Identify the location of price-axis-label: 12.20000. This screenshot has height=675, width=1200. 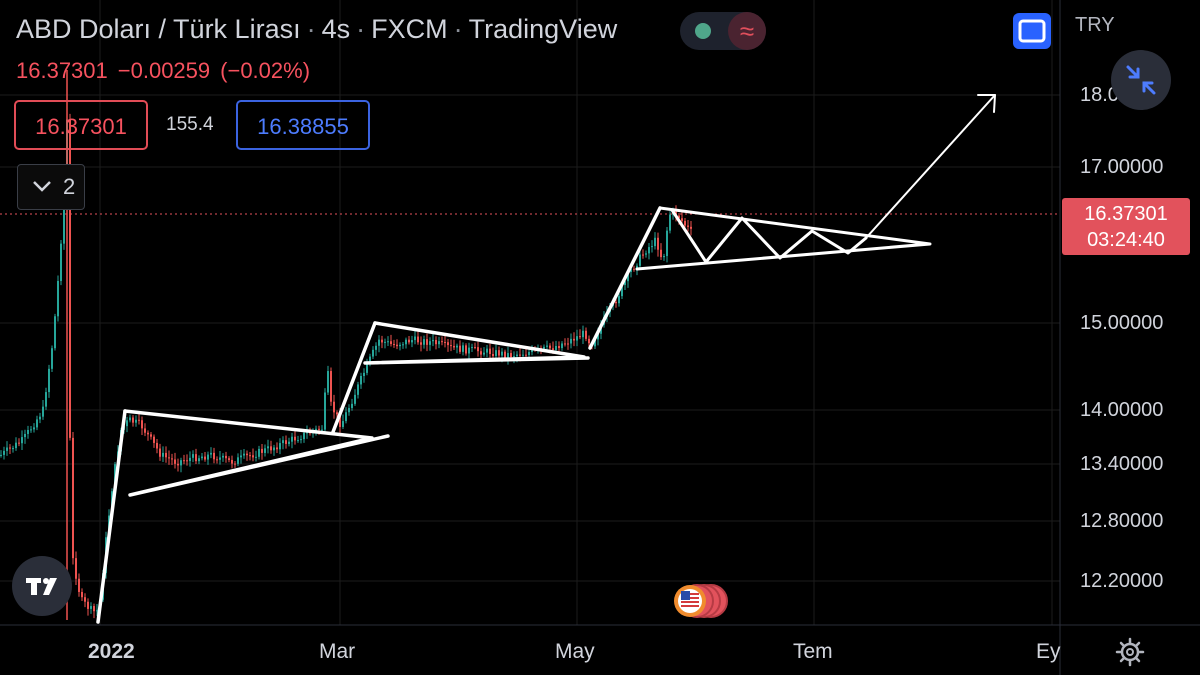
(1122, 581).